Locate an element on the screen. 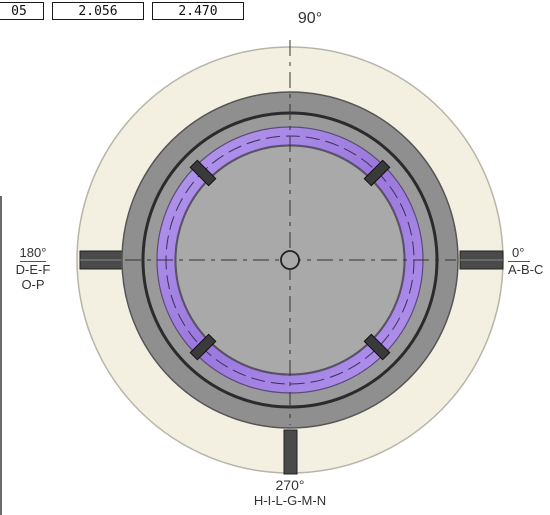 The height and width of the screenshot is (515, 550). label-0-group: 0° A-B-C is located at coordinates (525, 260).